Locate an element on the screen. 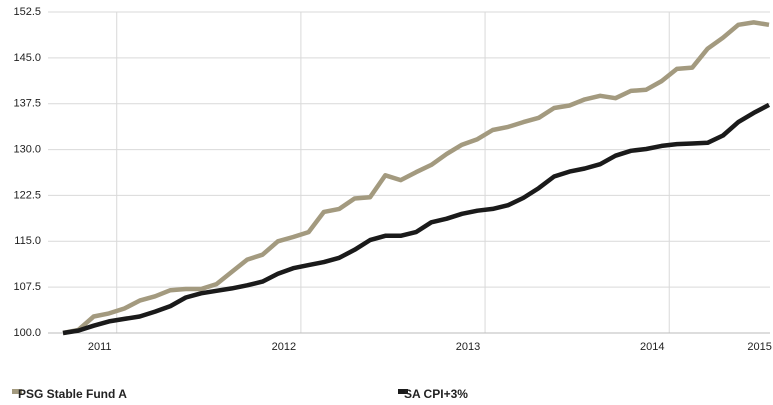 This screenshot has width=773, height=405. x-tick-label: 2015 is located at coordinates (759, 347).